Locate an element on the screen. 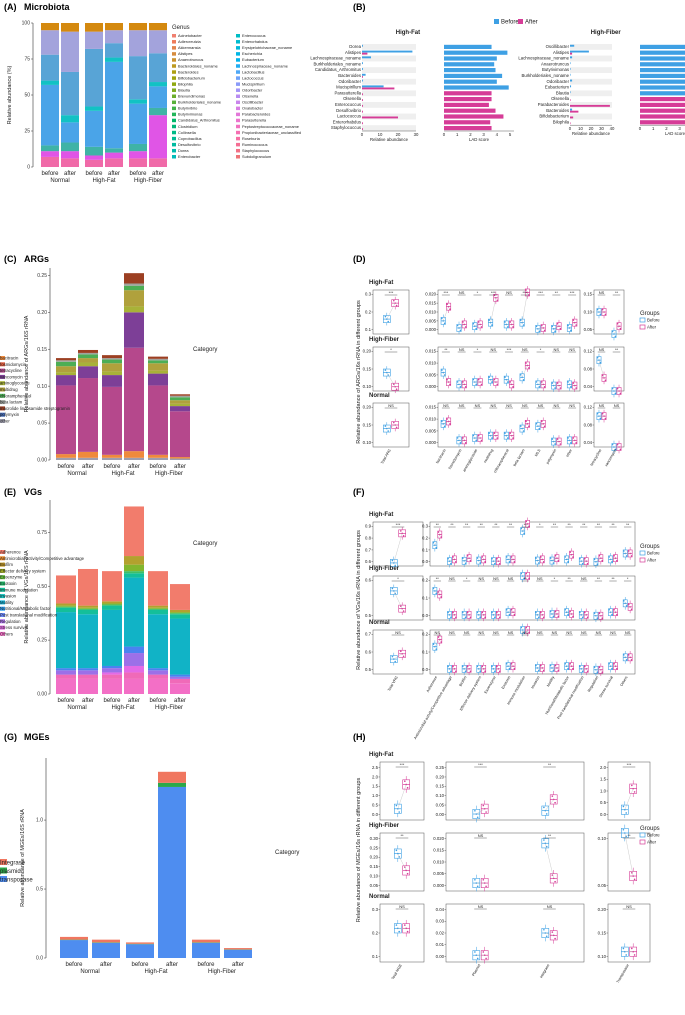 This screenshot has width=685, height=1015. legend-label: Parabacteroides is located at coordinates (256, 114).